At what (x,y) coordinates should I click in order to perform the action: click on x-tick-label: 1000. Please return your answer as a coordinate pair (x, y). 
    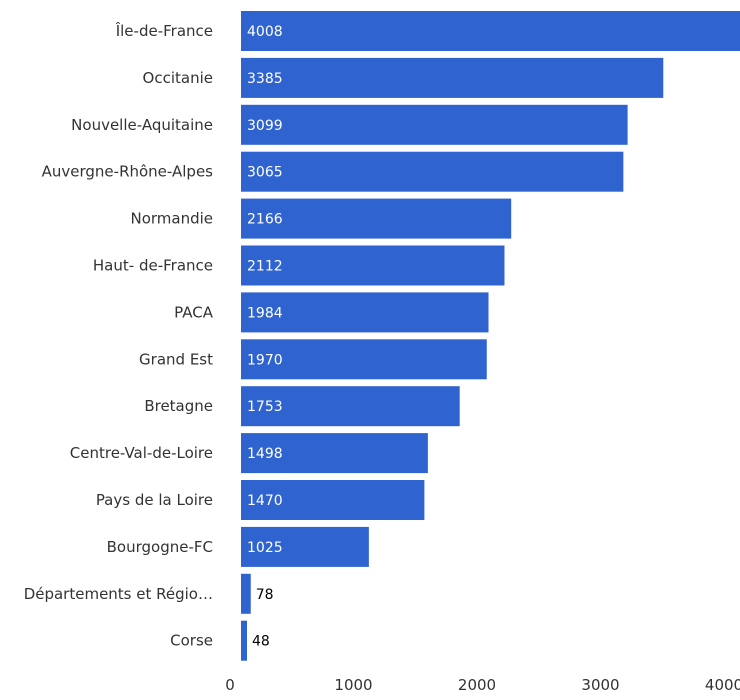
    Looking at the image, I should click on (353, 685).